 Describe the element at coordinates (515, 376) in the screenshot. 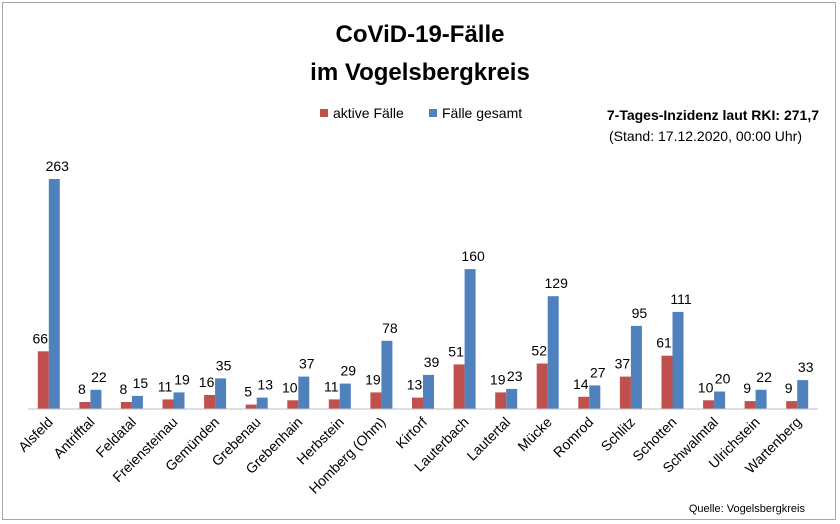

I see `value-label-gesamt-11: 23` at that location.